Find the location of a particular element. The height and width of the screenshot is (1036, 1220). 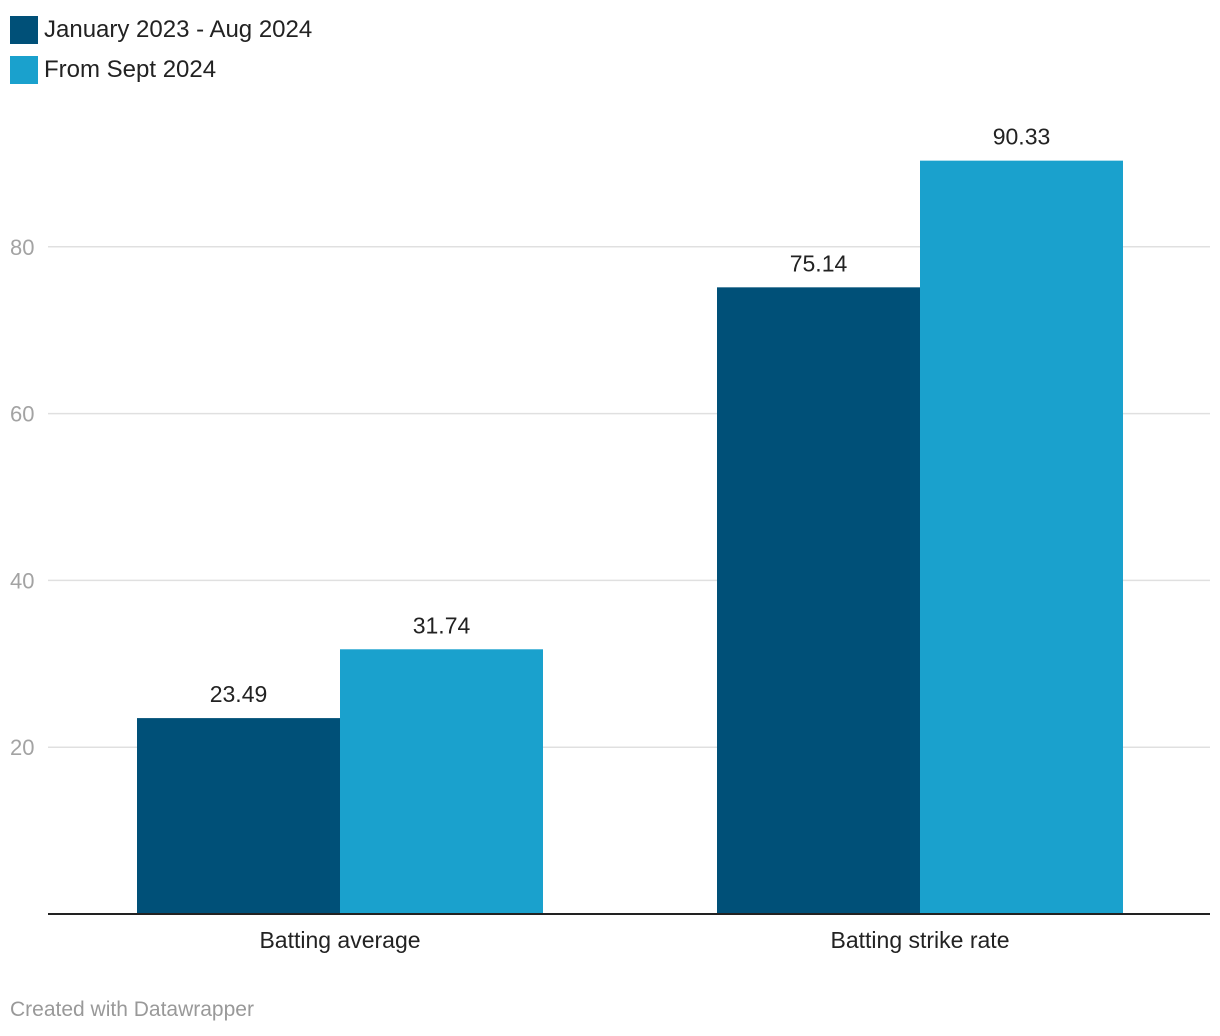

data-label-2-2: 90.33 is located at coordinates (1022, 137).